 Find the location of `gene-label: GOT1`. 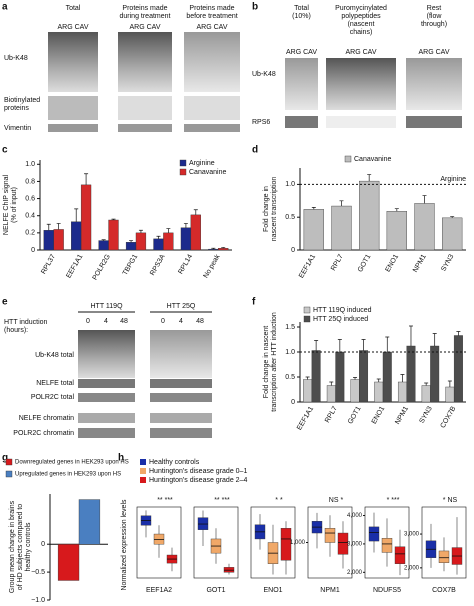

gene-label: GOT1 is located at coordinates (215, 590).